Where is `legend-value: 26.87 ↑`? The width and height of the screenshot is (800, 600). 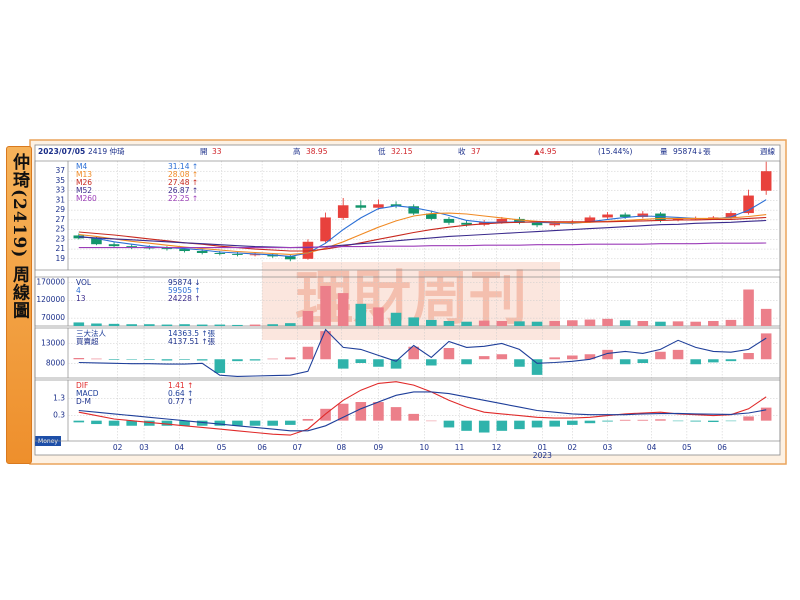 legend-value: 26.87 ↑ is located at coordinates (183, 190).